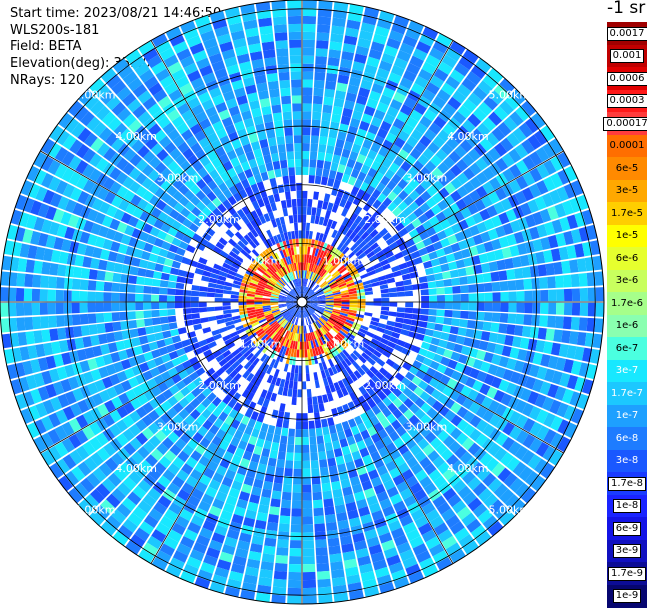 This screenshot has height=608, width=647. I want to click on colorbar-cell: 3e-8, so click(627, 461).